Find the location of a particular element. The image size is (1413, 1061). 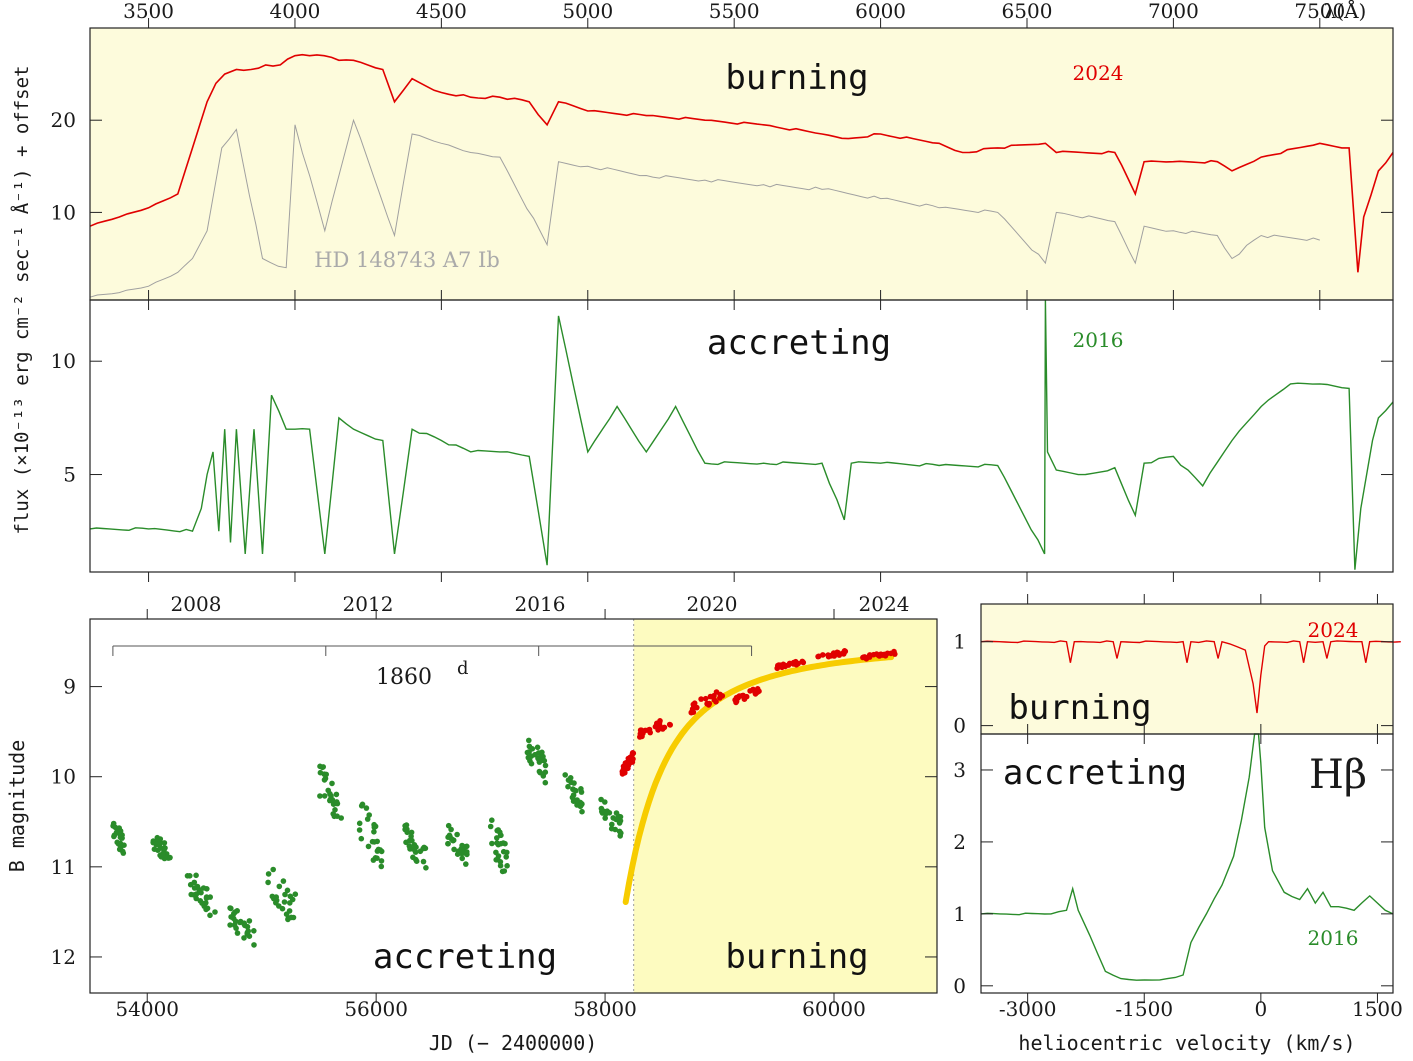

panel-background is located at coordinates (1187, 669).